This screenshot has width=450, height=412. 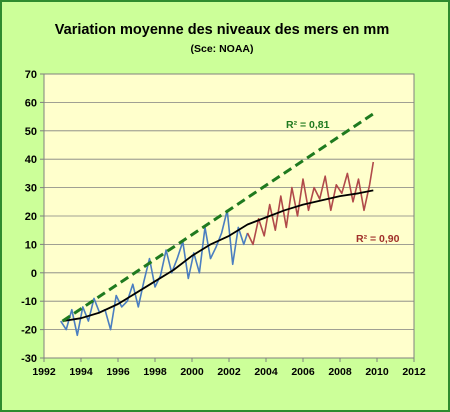 What do you see at coordinates (31, 189) in the screenshot?
I see `y-tick-label: 30` at bounding box center [31, 189].